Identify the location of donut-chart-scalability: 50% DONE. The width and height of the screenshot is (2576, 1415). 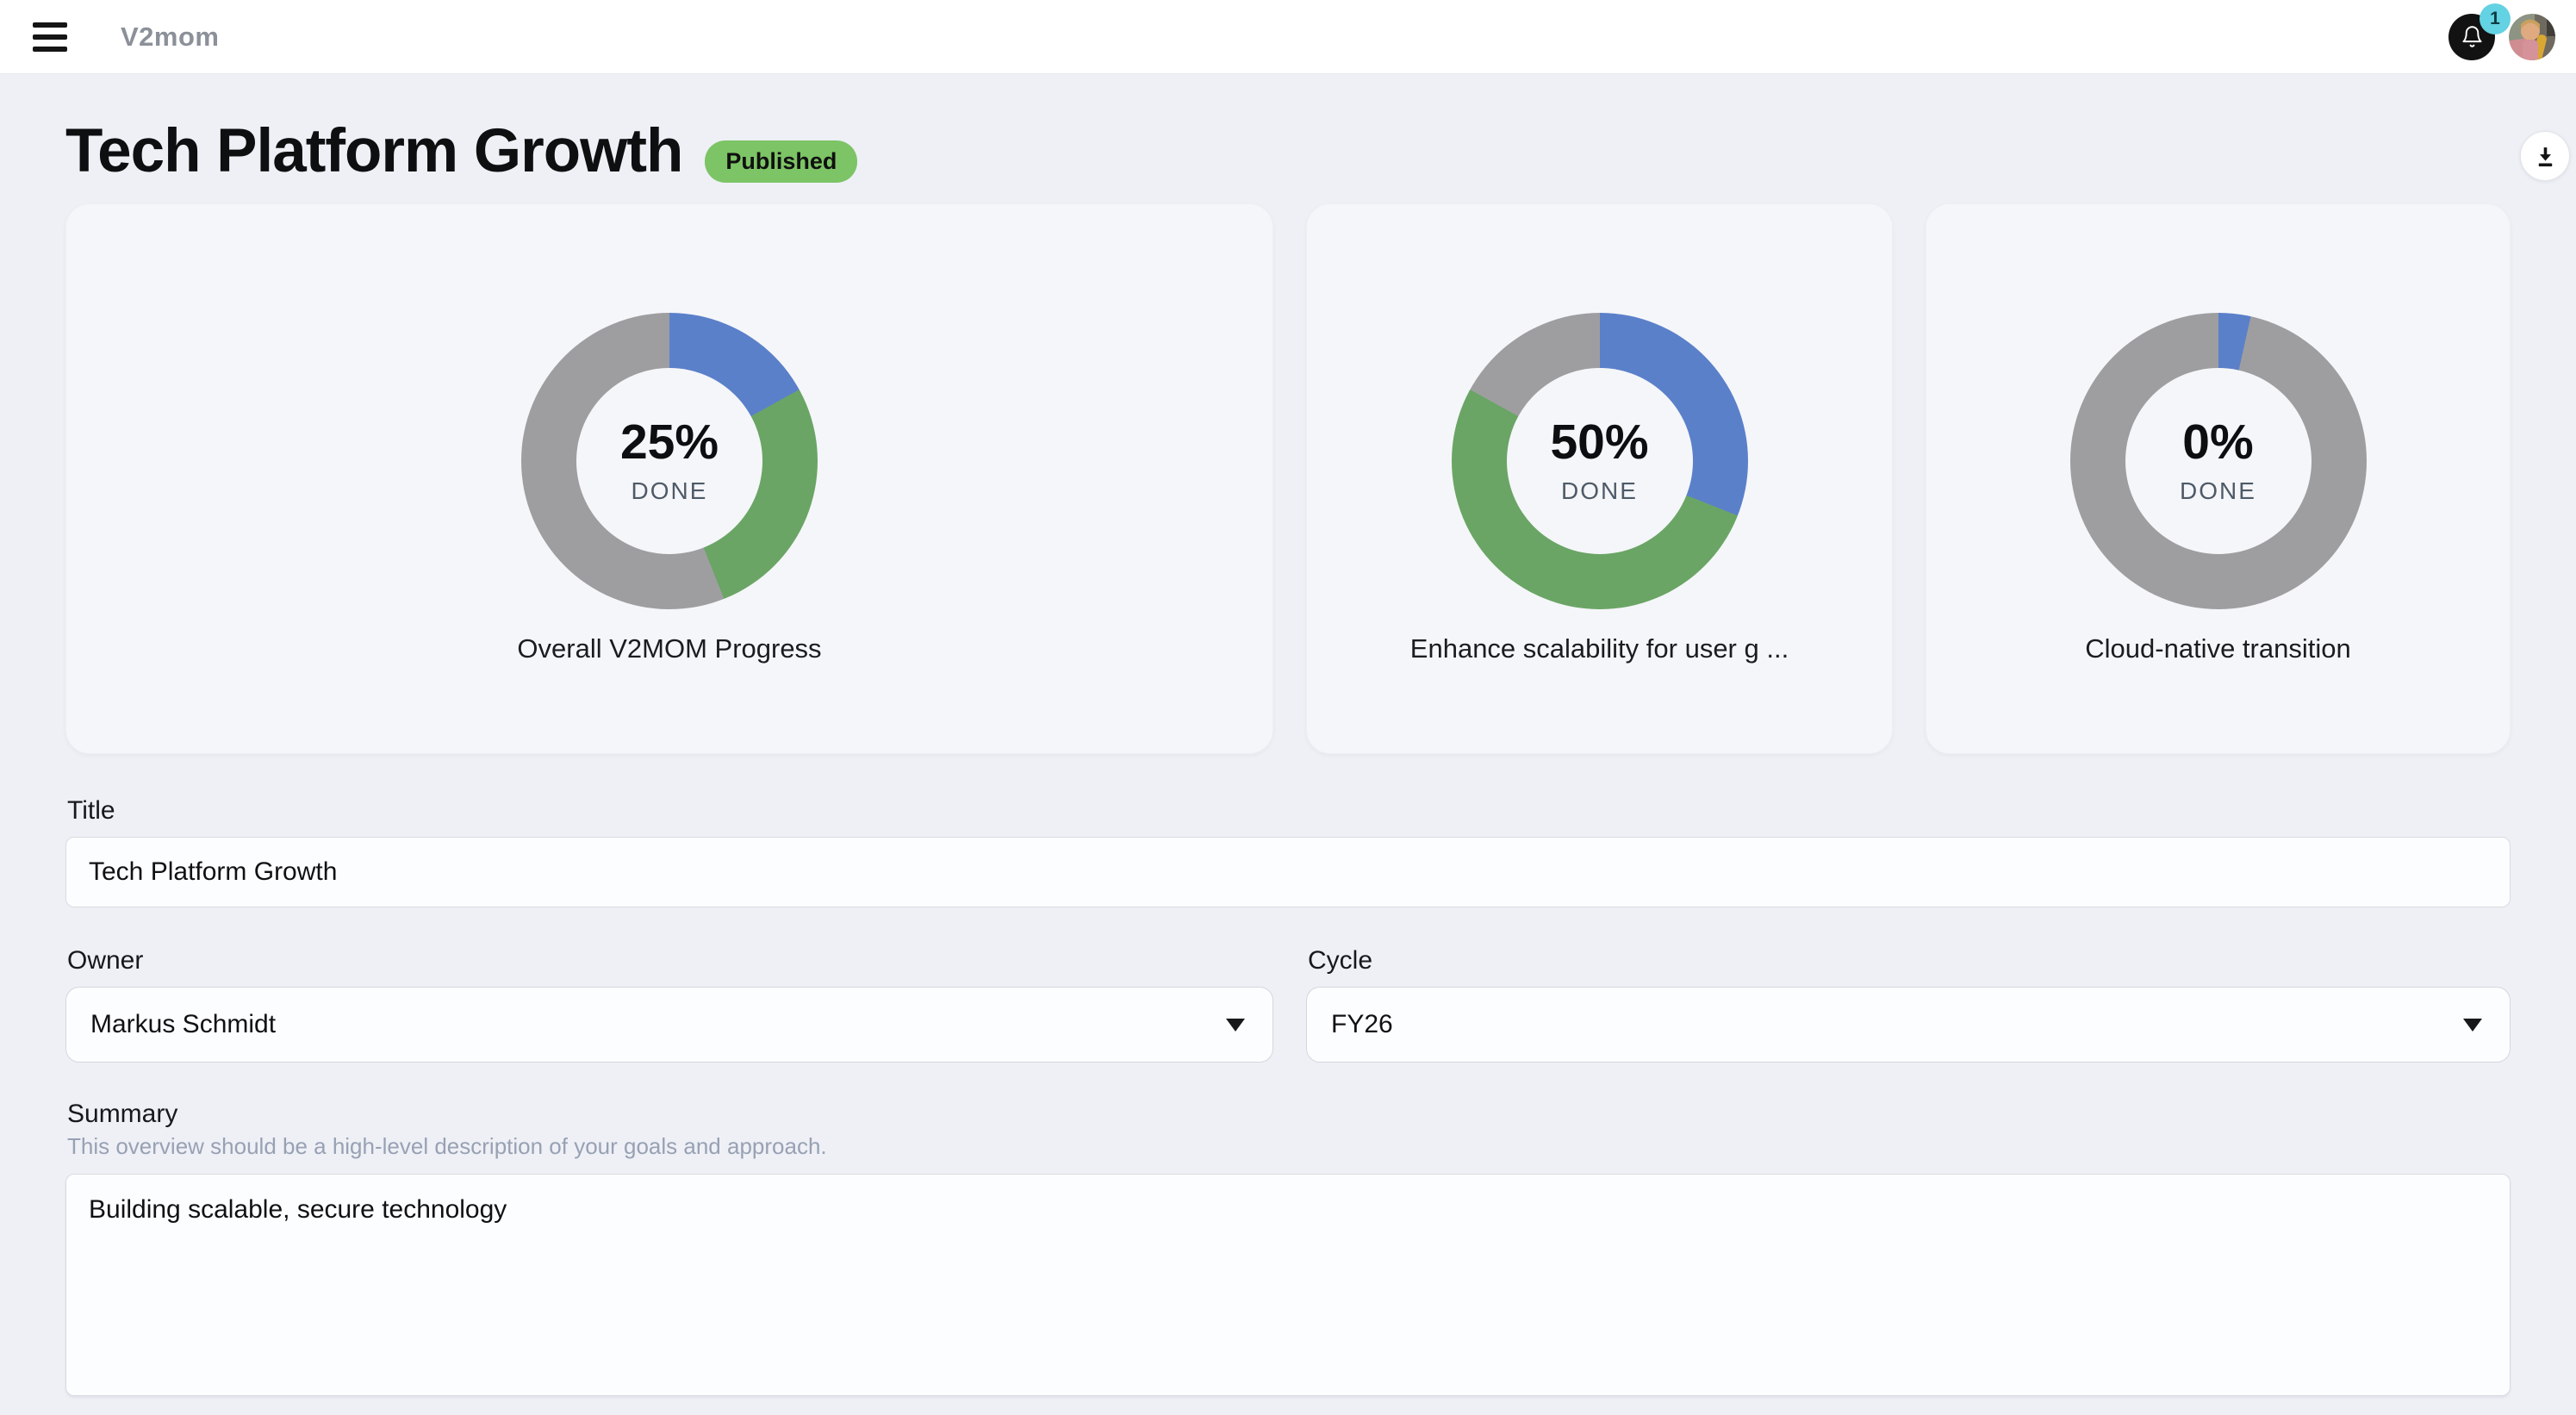
(1600, 461).